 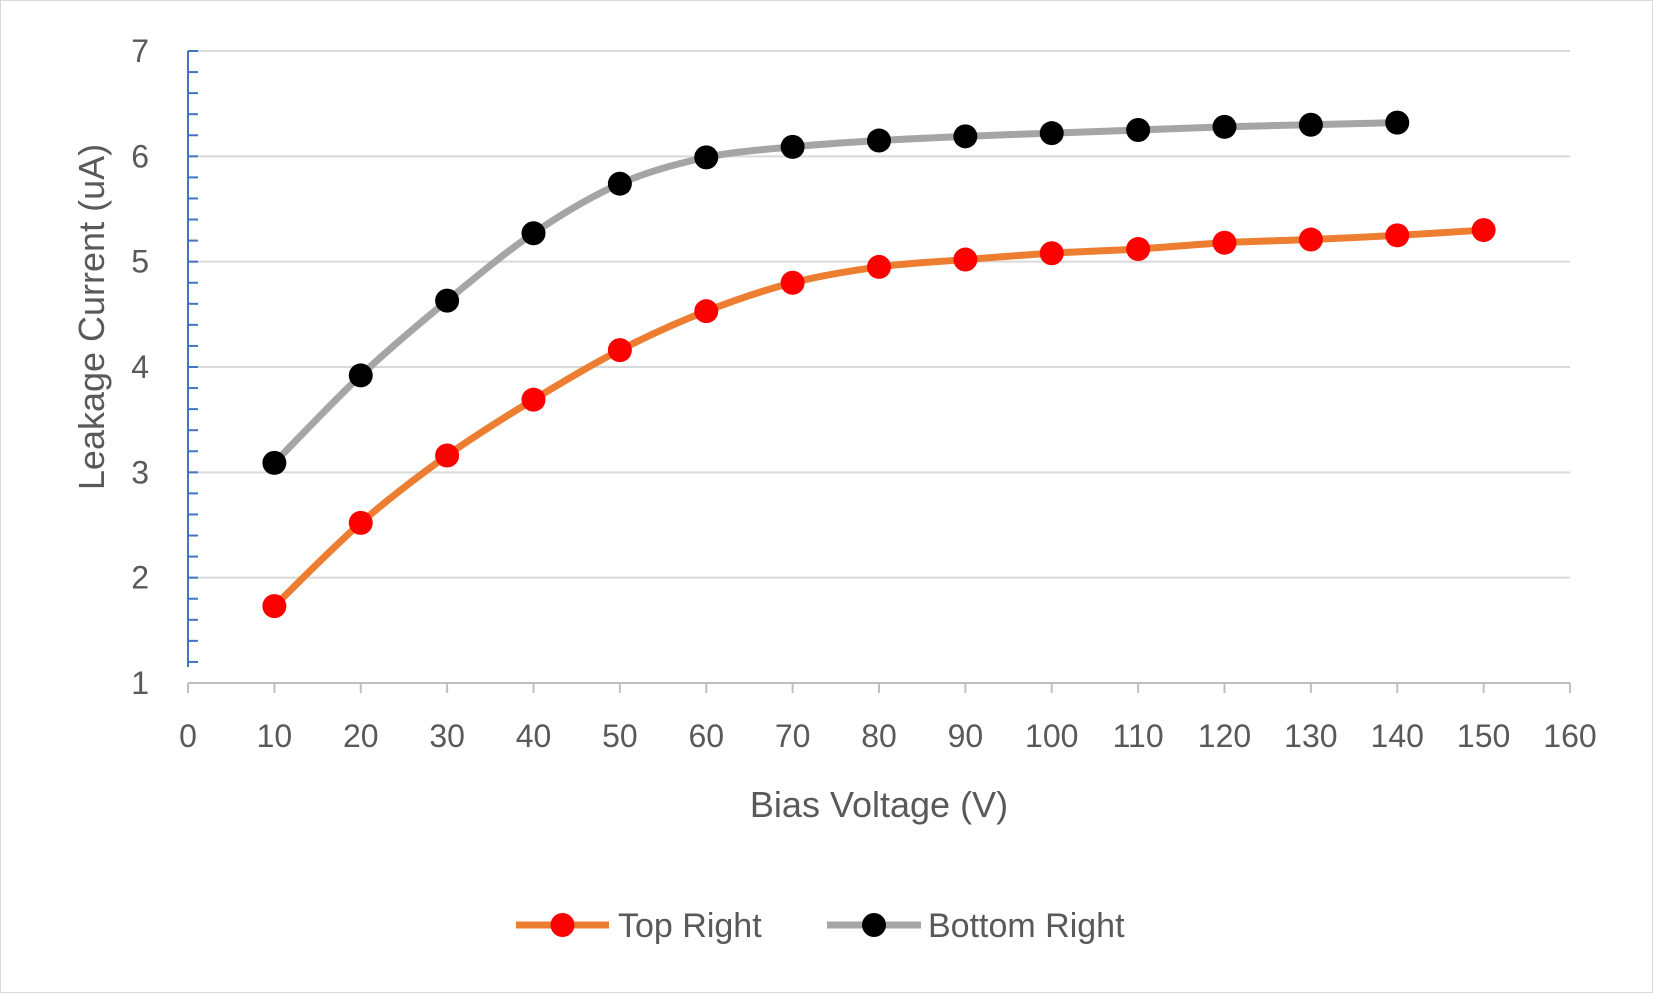 I want to click on y-axis-title: Leakage Current (uA), so click(x=91, y=317).